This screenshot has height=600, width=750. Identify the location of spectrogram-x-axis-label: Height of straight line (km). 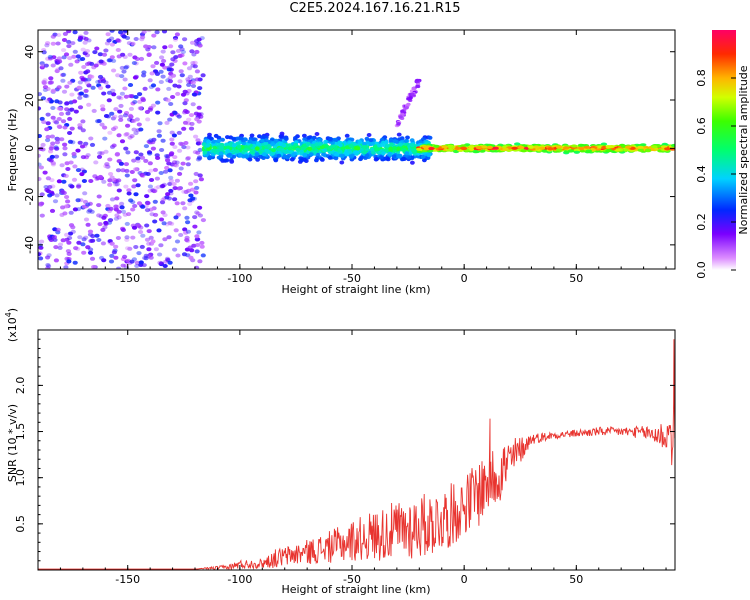
(355, 289).